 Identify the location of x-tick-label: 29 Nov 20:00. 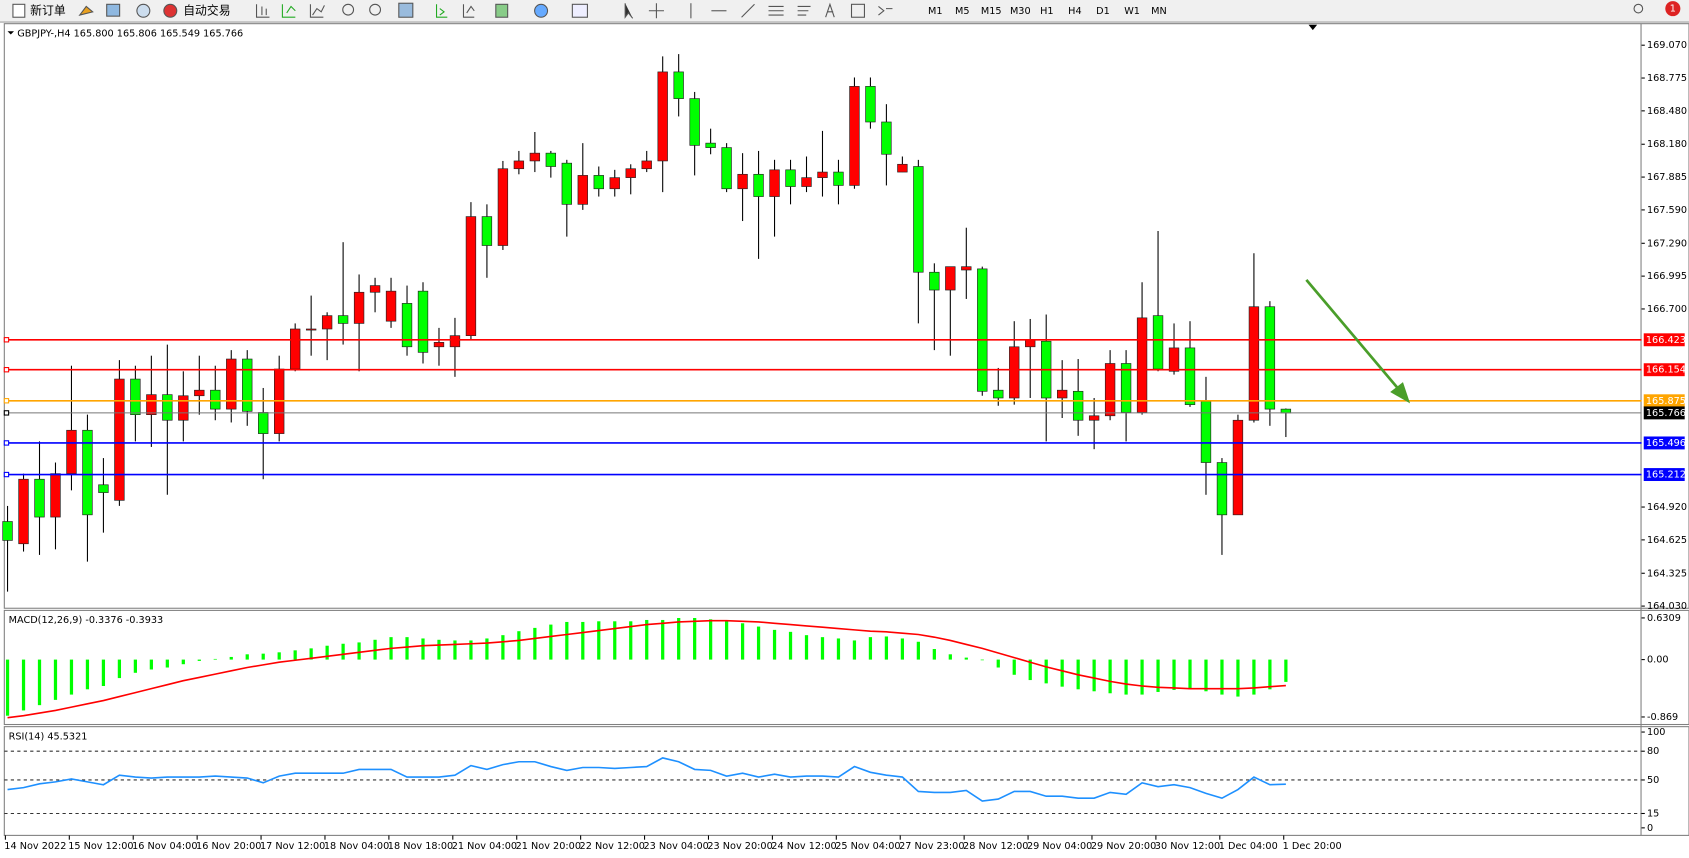
(1123, 846).